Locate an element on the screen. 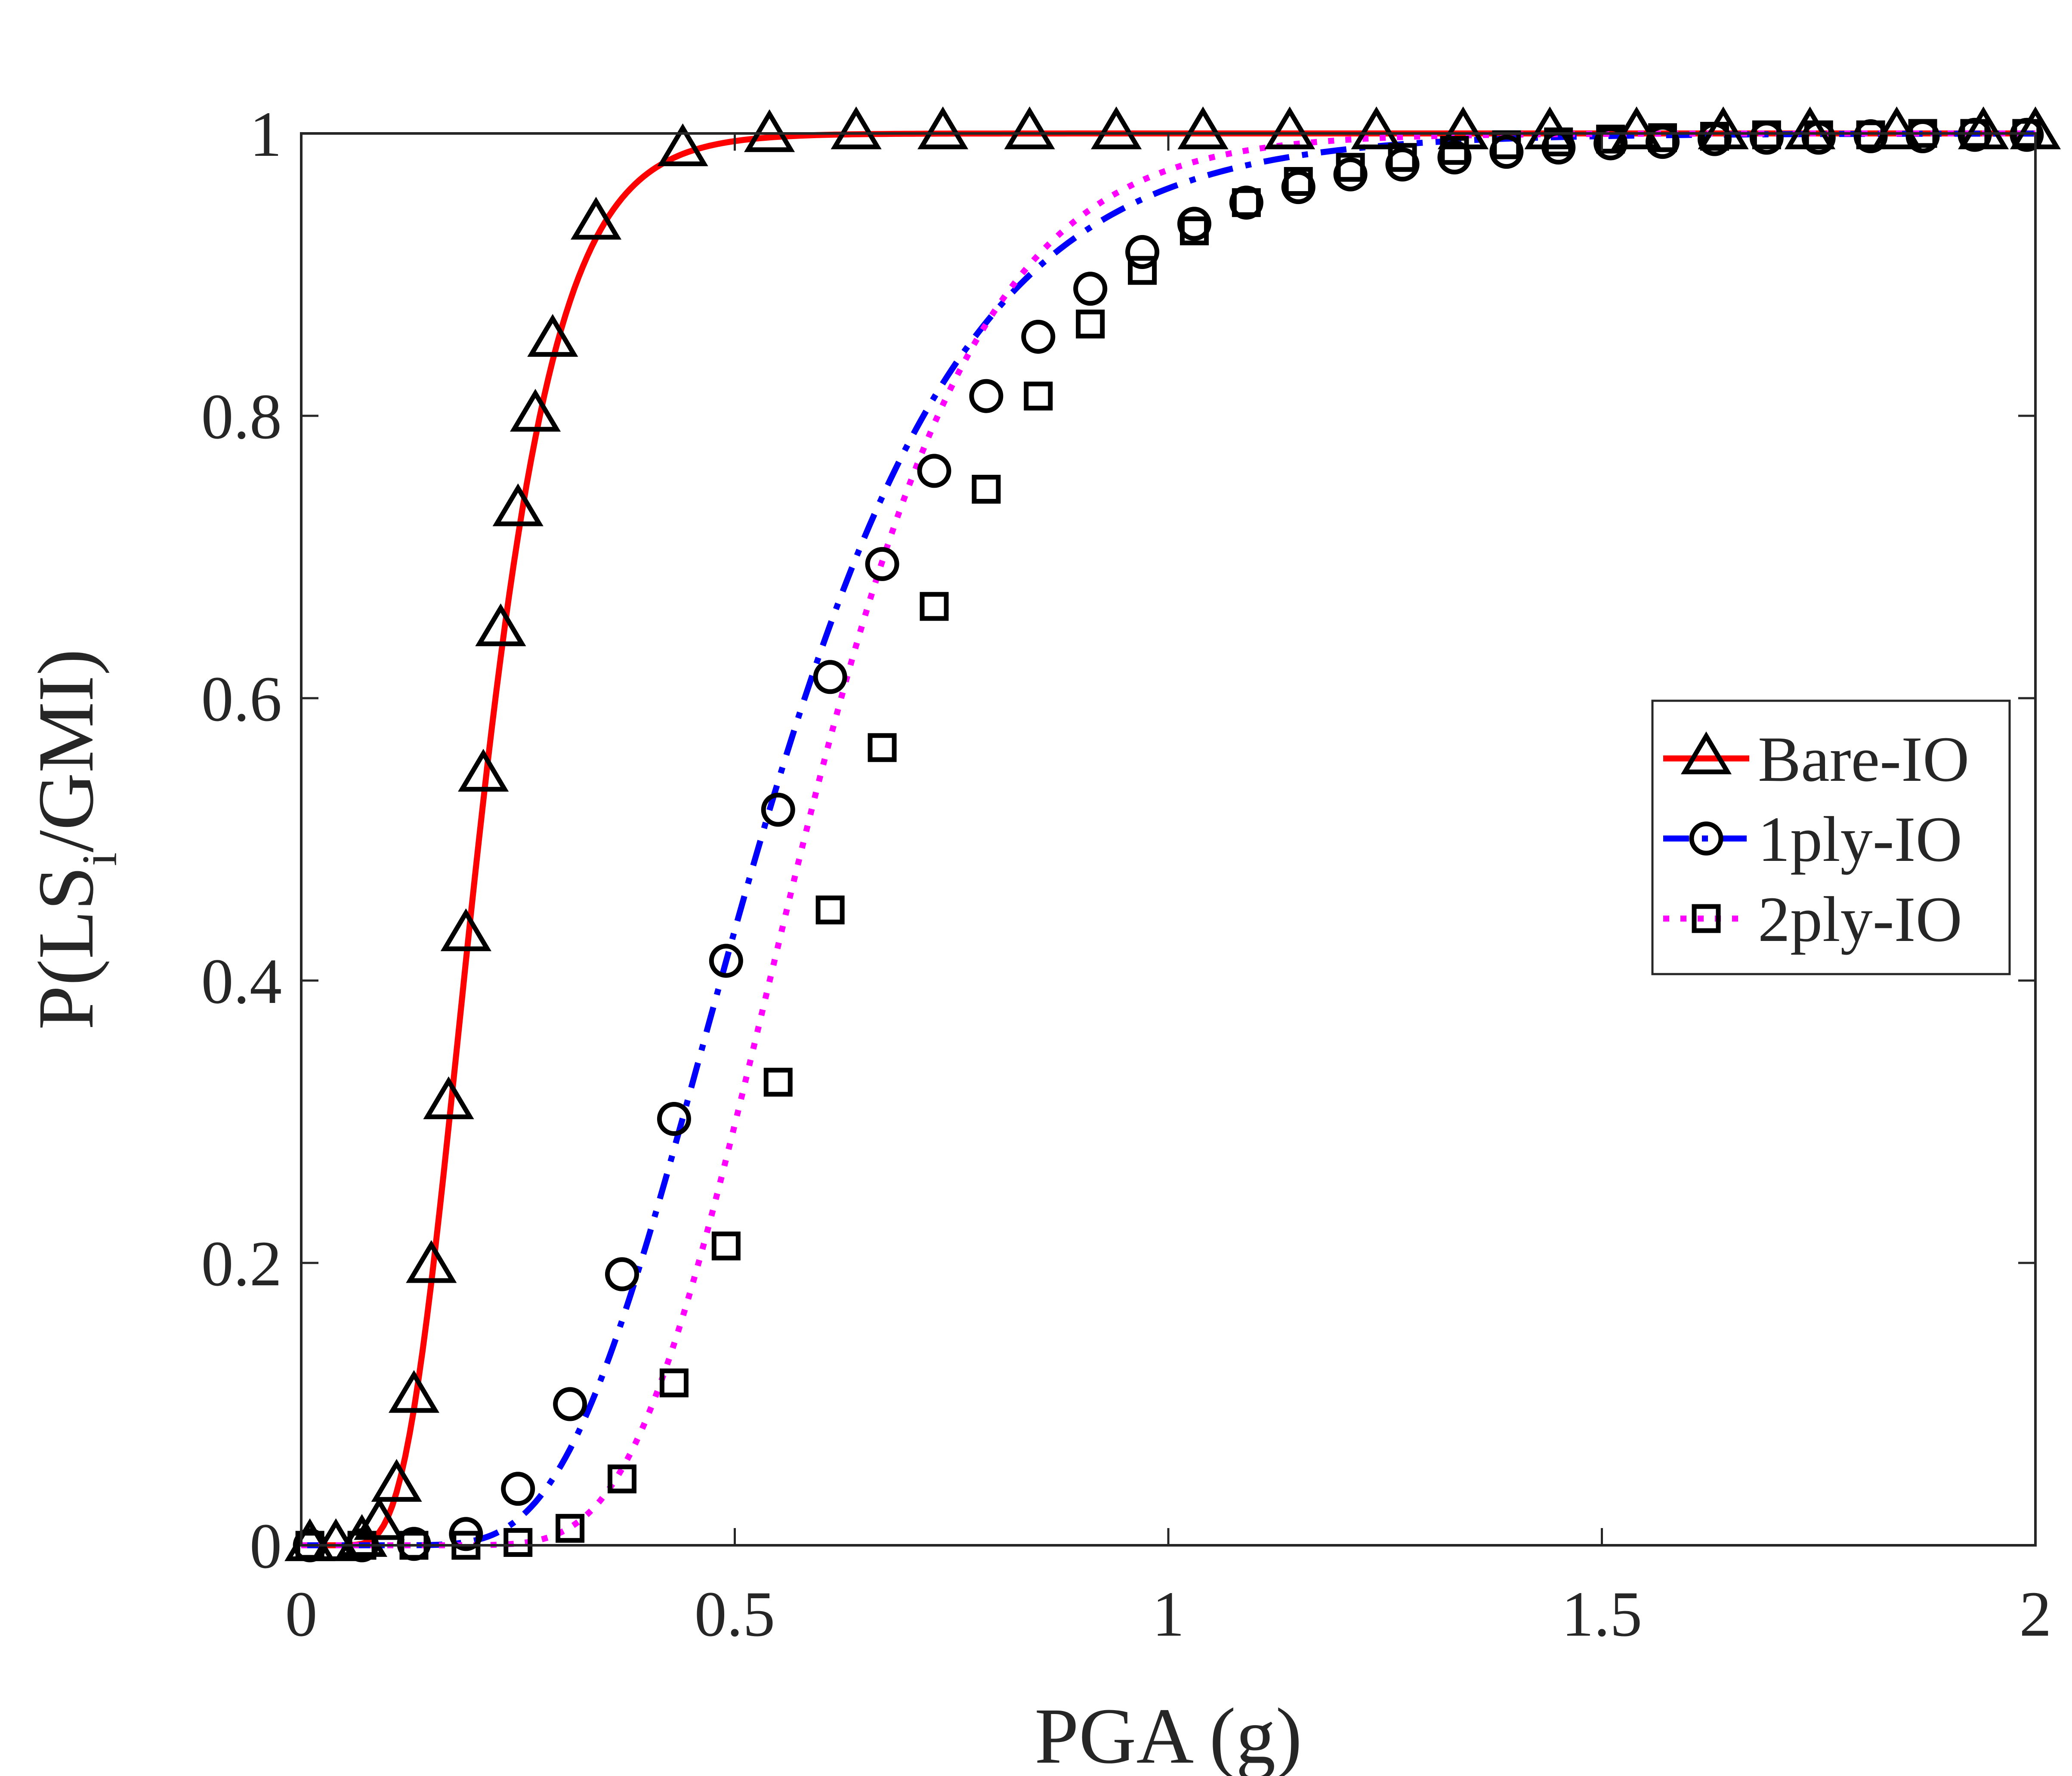 This screenshot has height=1776, width=2072. y-tick-label: 0.6 is located at coordinates (242, 699).